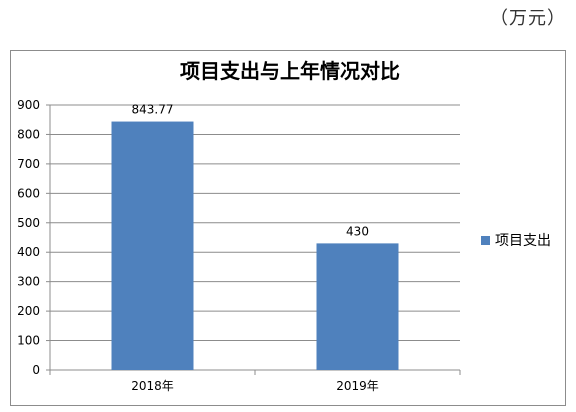 The width and height of the screenshot is (576, 412). What do you see at coordinates (28, 134) in the screenshot?
I see `y-tick-label: 800` at bounding box center [28, 134].